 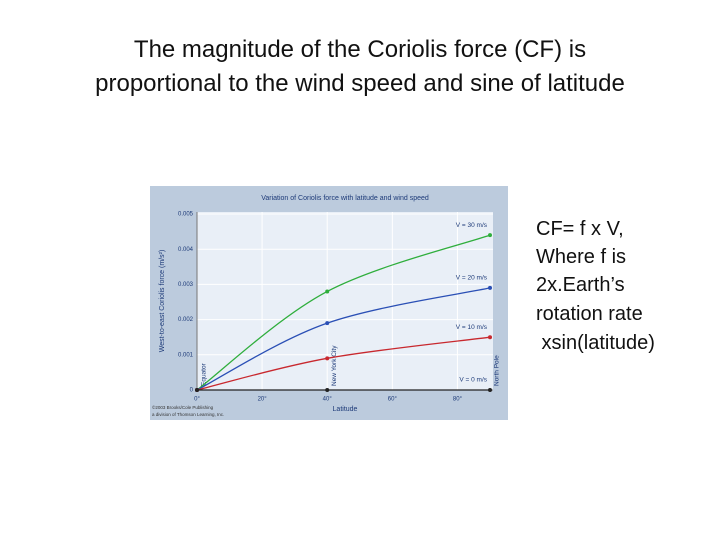 What do you see at coordinates (472, 278) in the screenshot?
I see `legend-entry: V = 20 m/s` at bounding box center [472, 278].